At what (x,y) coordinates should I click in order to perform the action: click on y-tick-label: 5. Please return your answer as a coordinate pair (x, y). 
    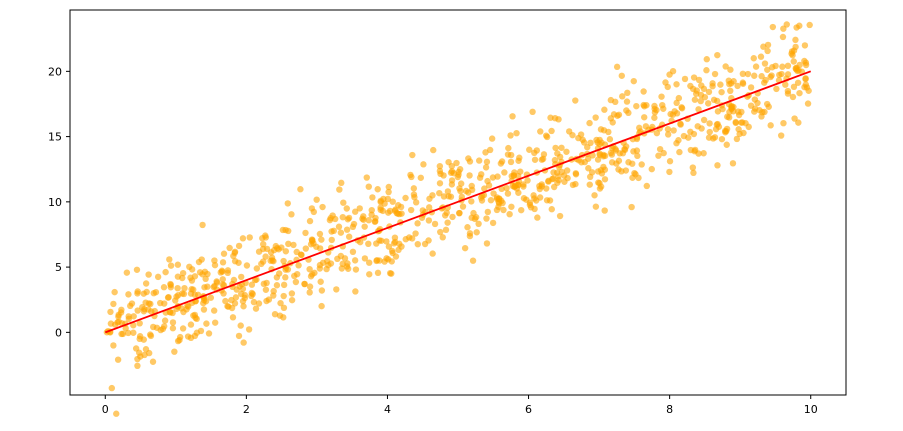
    Looking at the image, I should click on (58, 267).